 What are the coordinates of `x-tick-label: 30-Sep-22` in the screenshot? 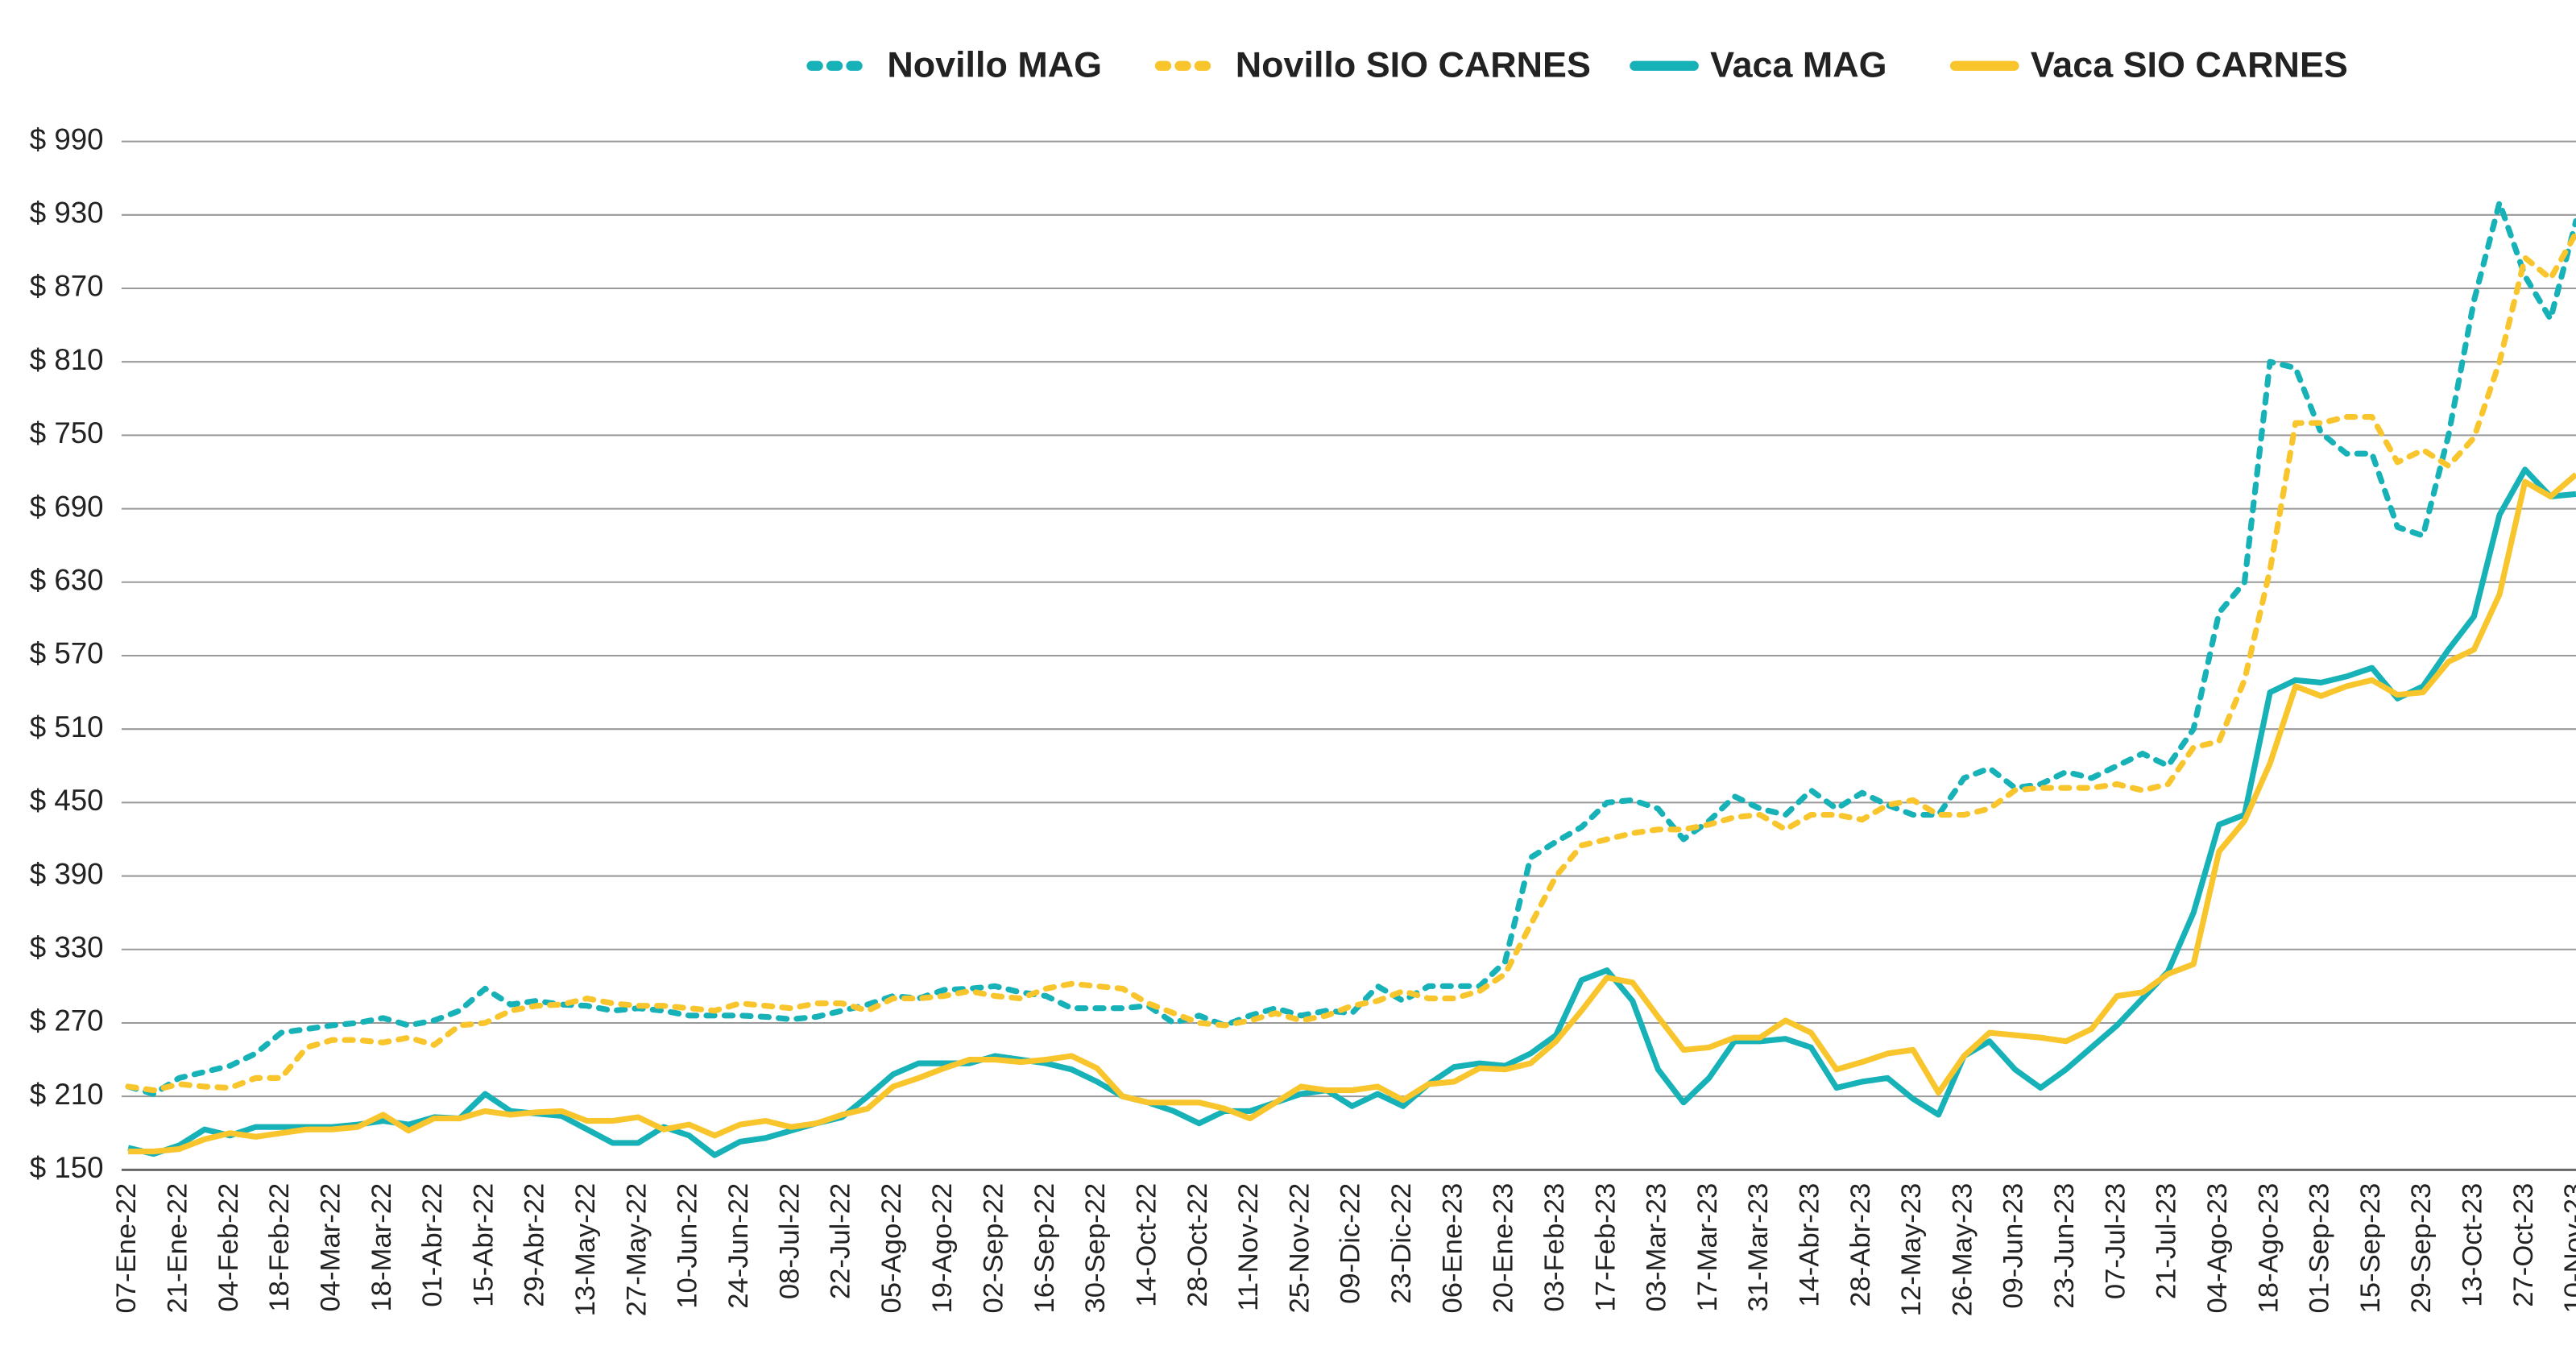 It's located at (1095, 1248).